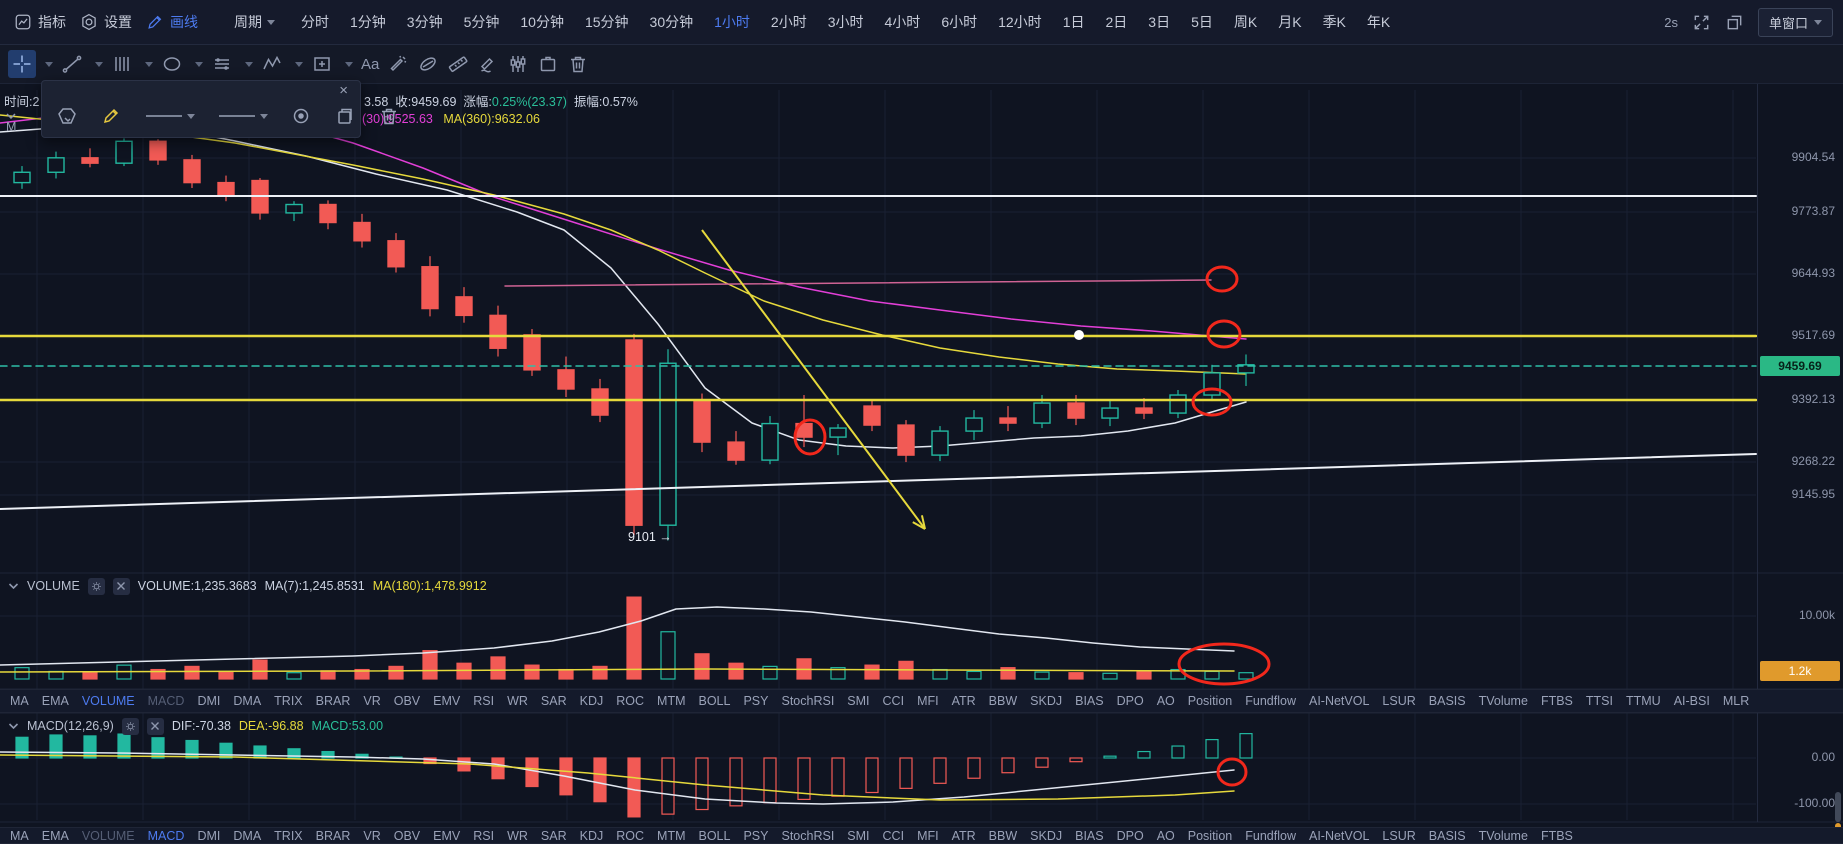  I want to click on refresh-interval: 2s, so click(1671, 22).